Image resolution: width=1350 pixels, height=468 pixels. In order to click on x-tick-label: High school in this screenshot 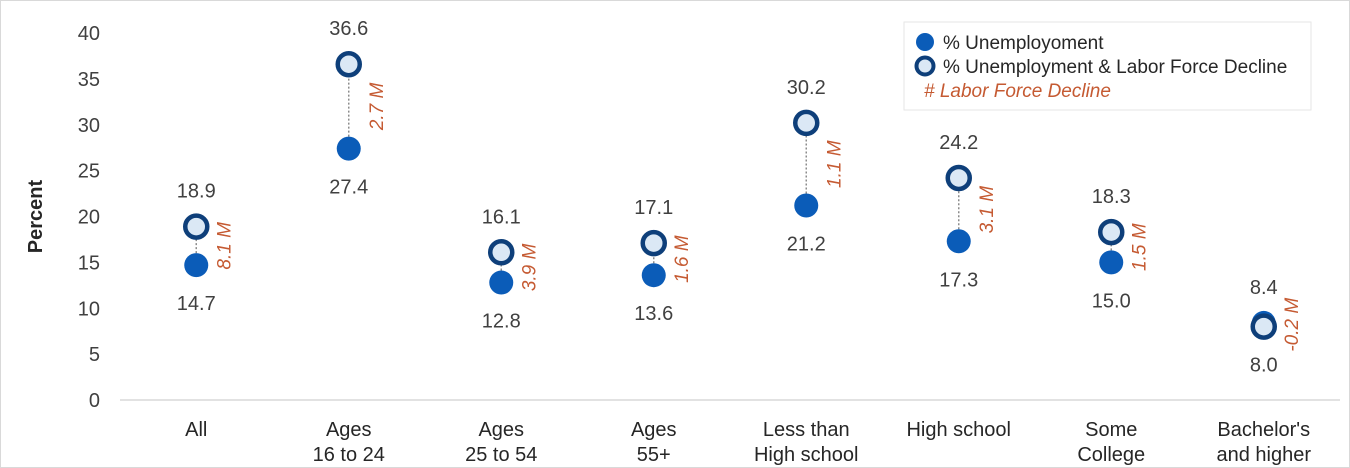, I will do `click(958, 430)`.